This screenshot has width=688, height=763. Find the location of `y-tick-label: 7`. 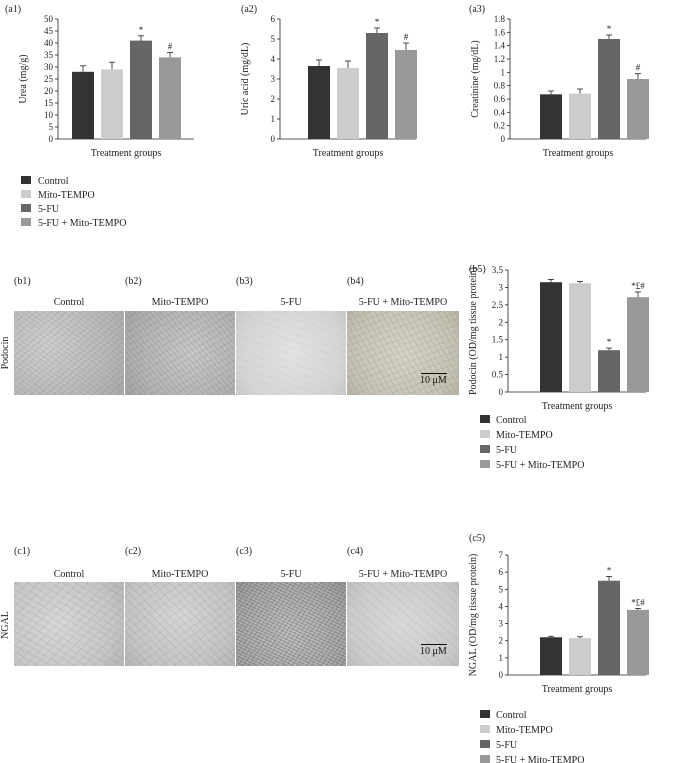

y-tick-label: 7 is located at coordinates (501, 555).